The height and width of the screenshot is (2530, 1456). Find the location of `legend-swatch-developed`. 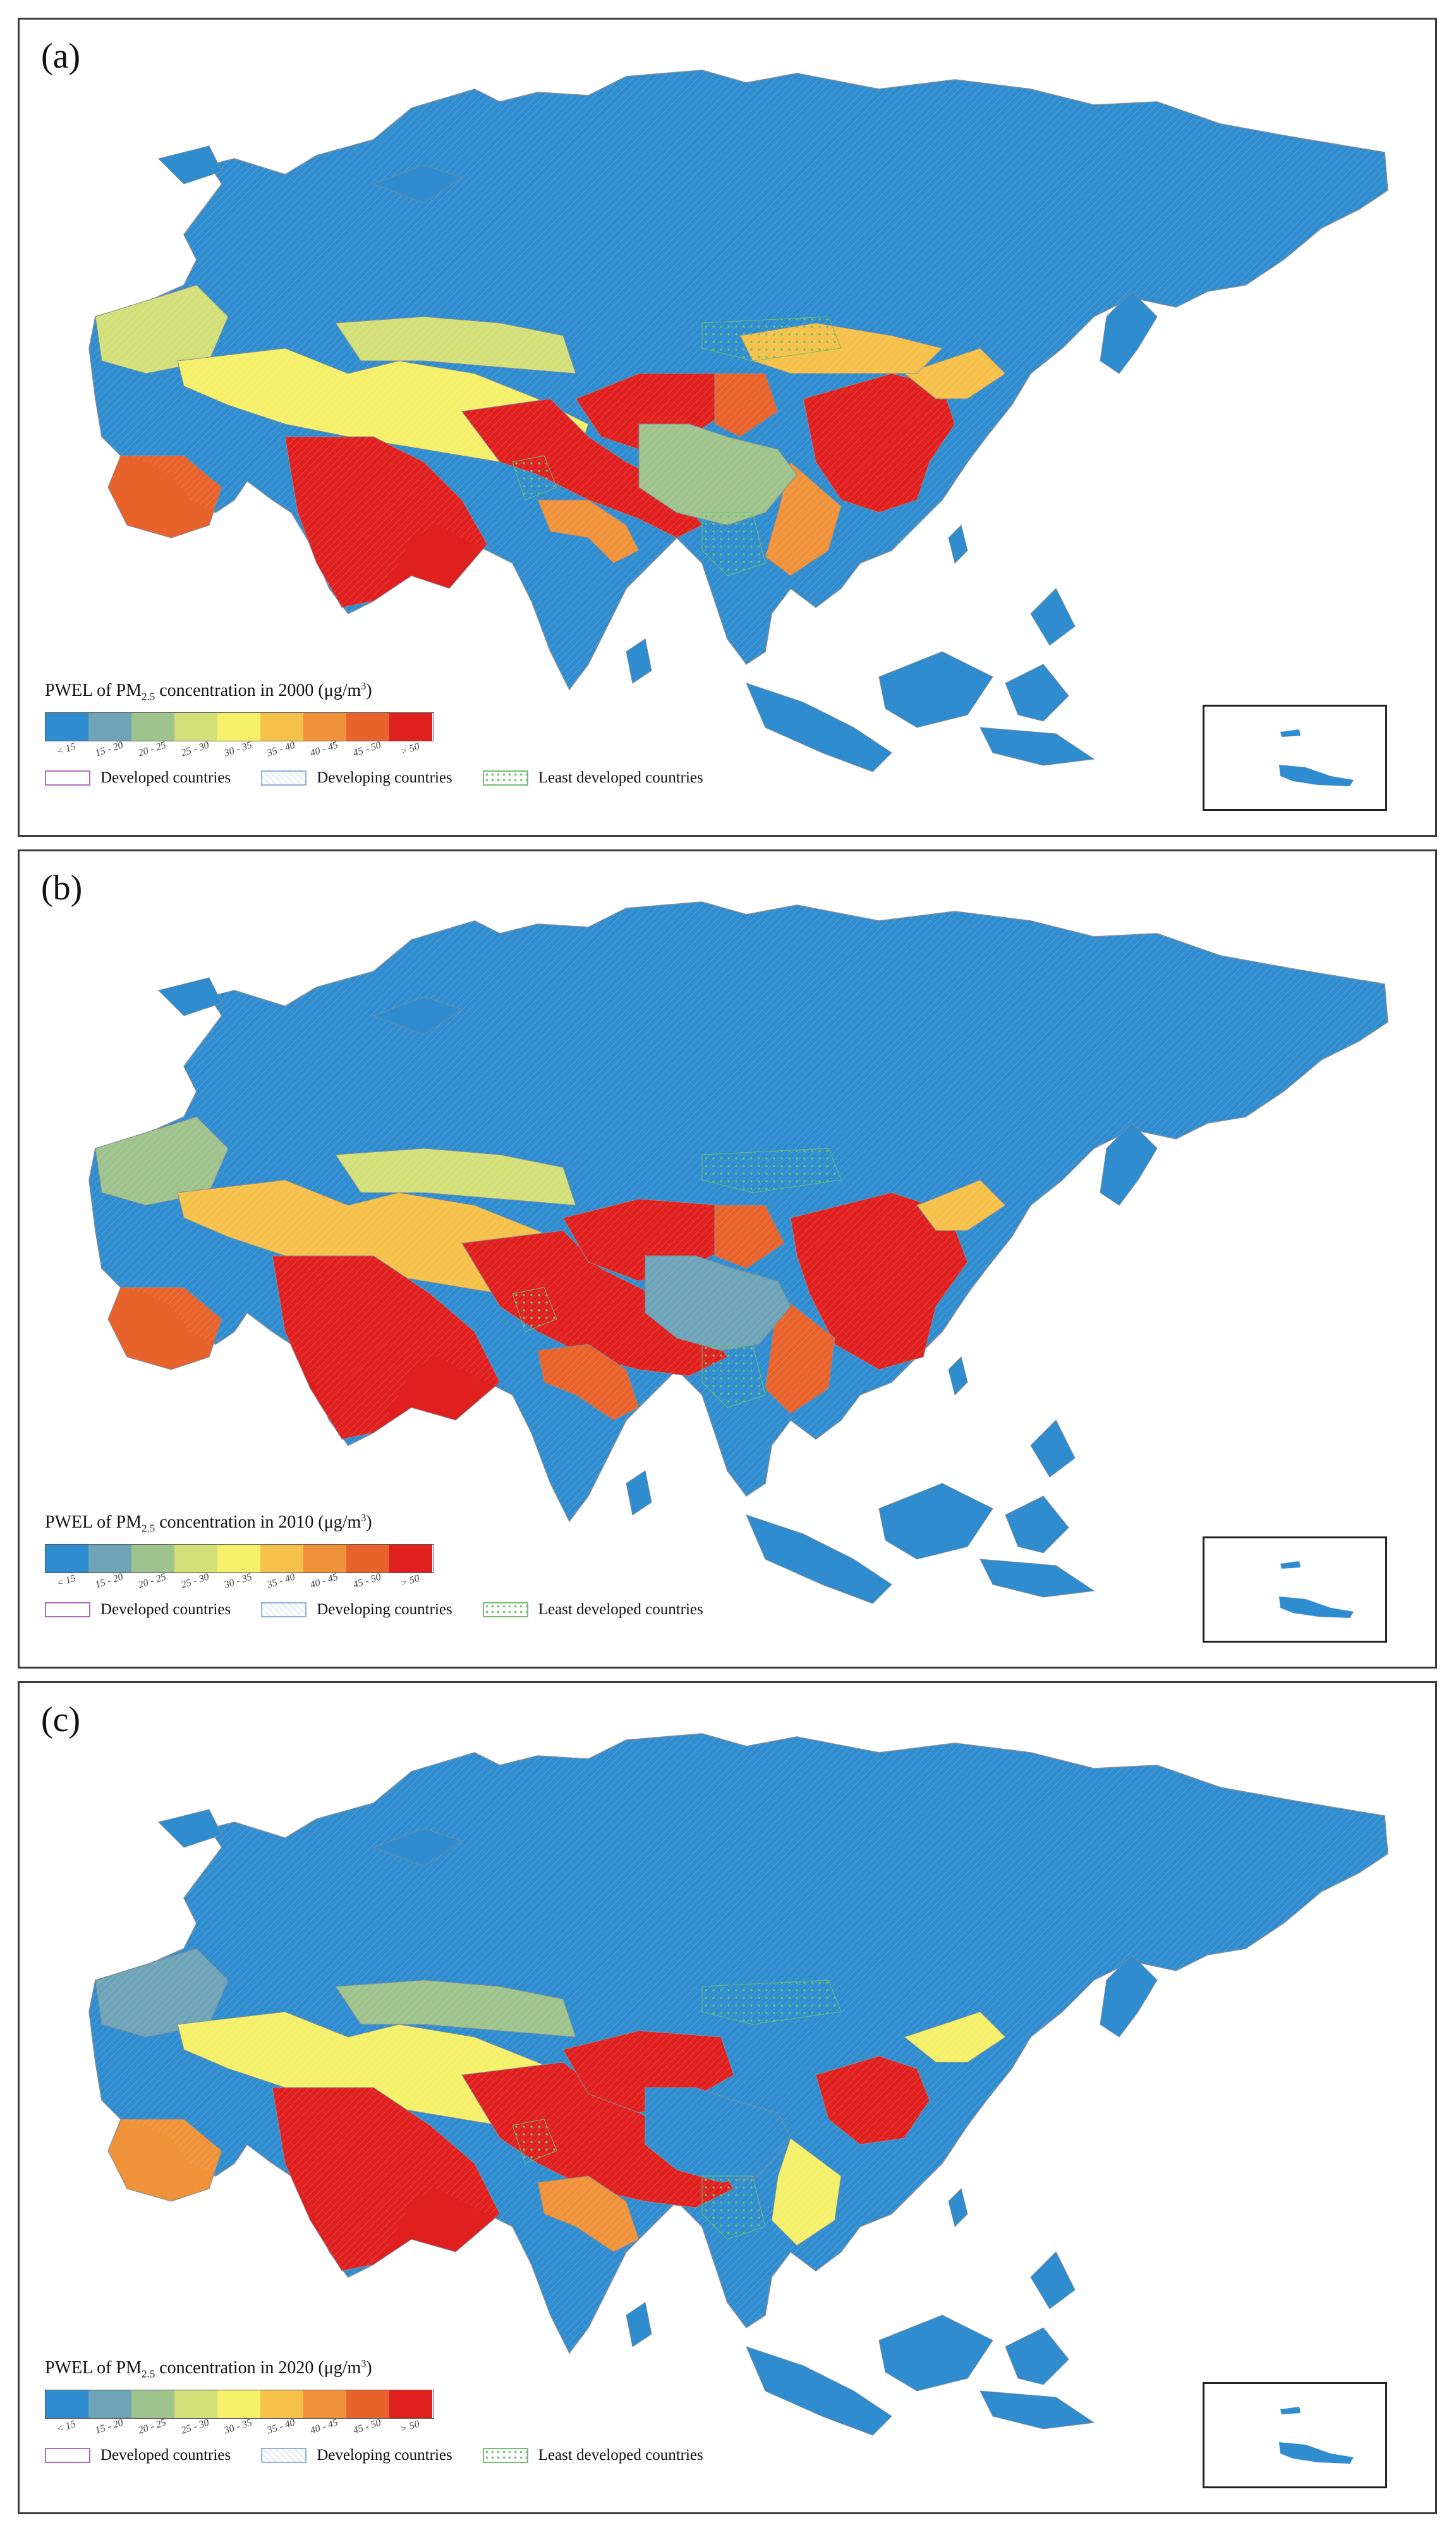

legend-swatch-developed is located at coordinates (67, 2455).